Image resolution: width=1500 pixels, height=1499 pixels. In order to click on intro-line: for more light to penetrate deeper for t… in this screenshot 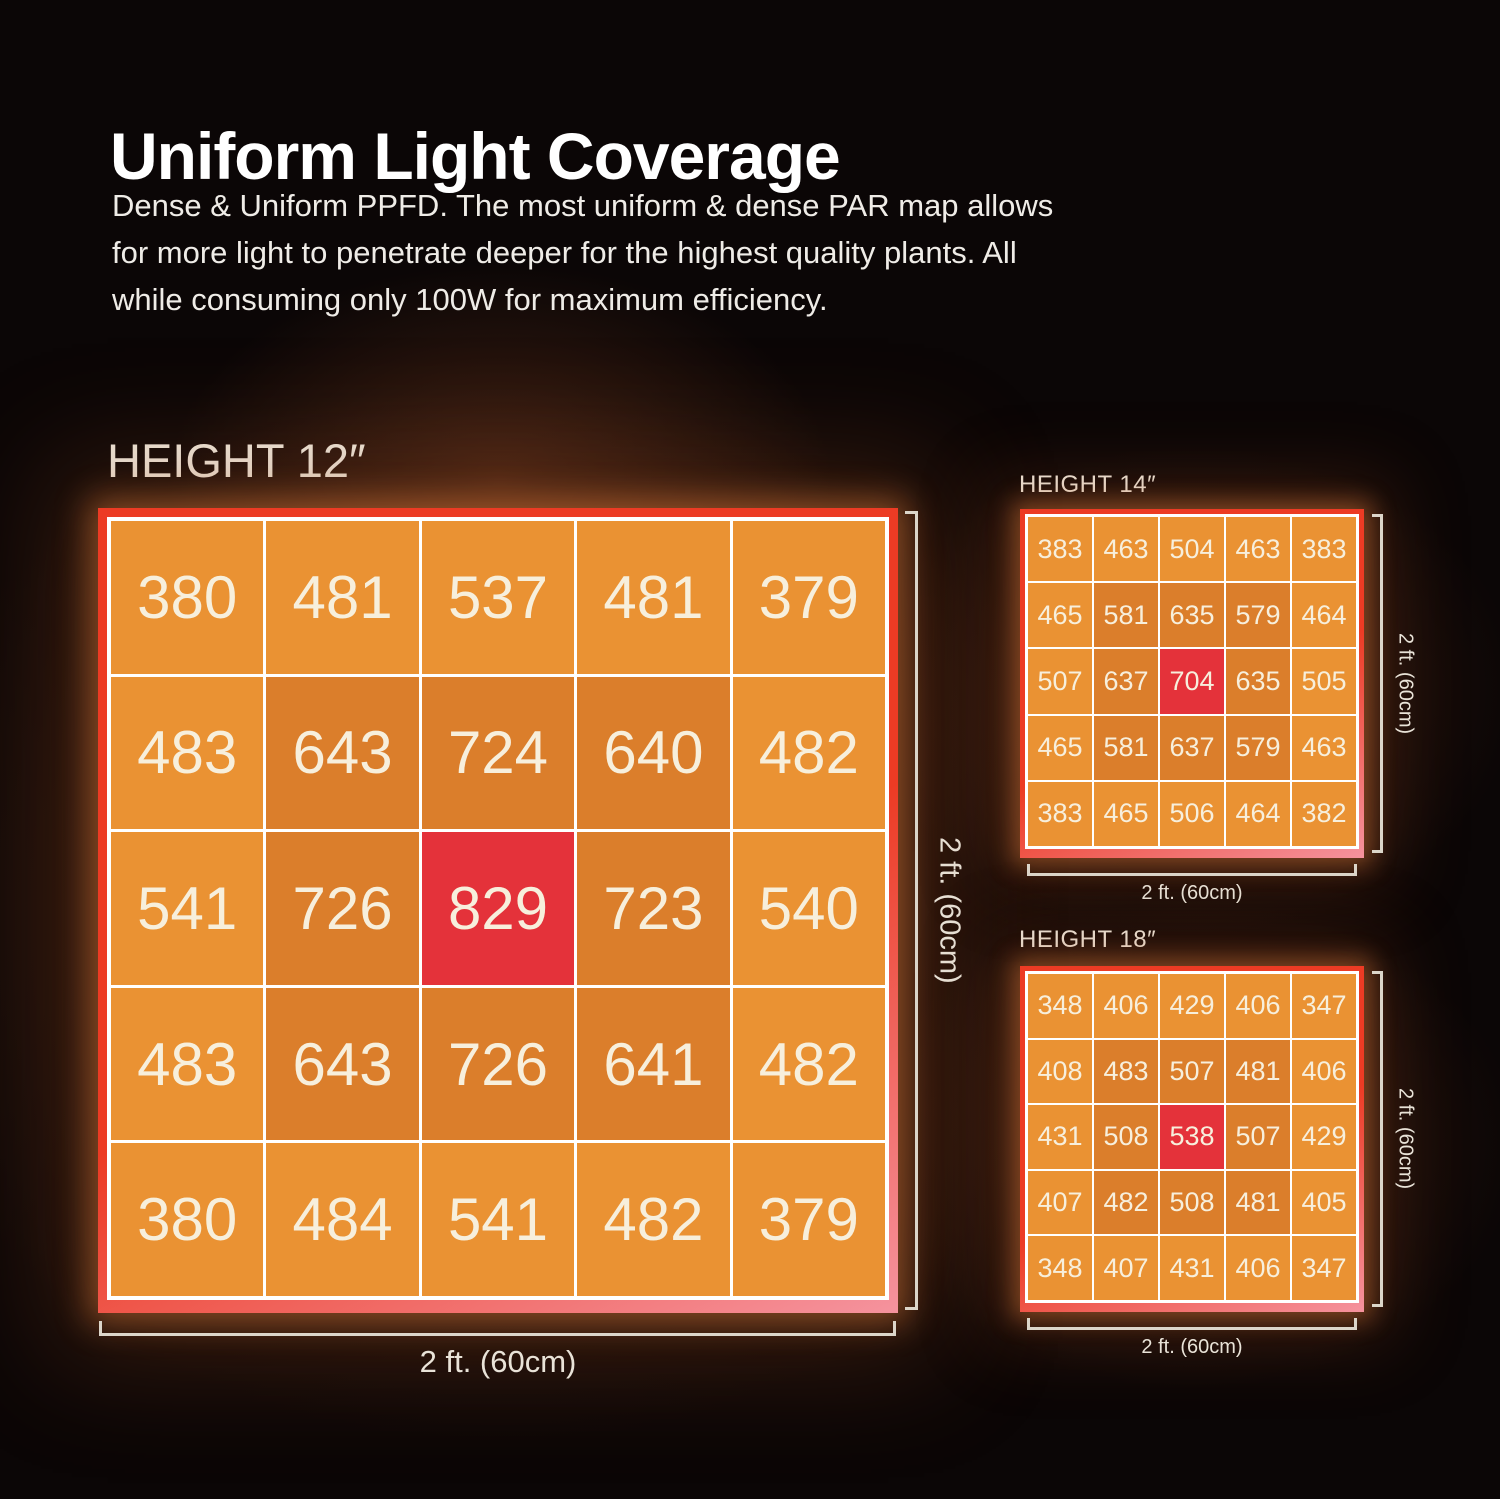, I will do `click(564, 252)`.